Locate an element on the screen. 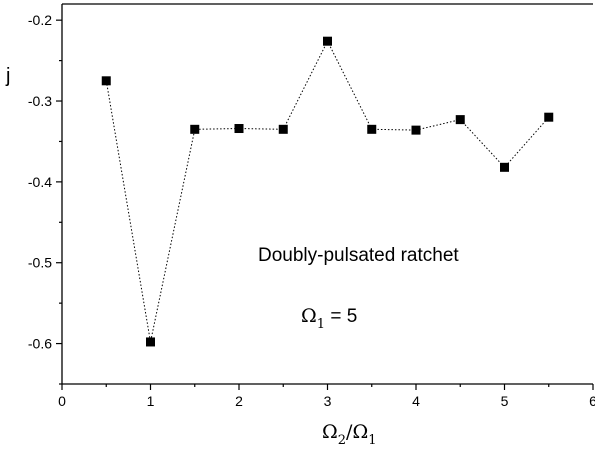 The height and width of the screenshot is (452, 595). x-axis-label: Ω2/Ω1 is located at coordinates (349, 434).